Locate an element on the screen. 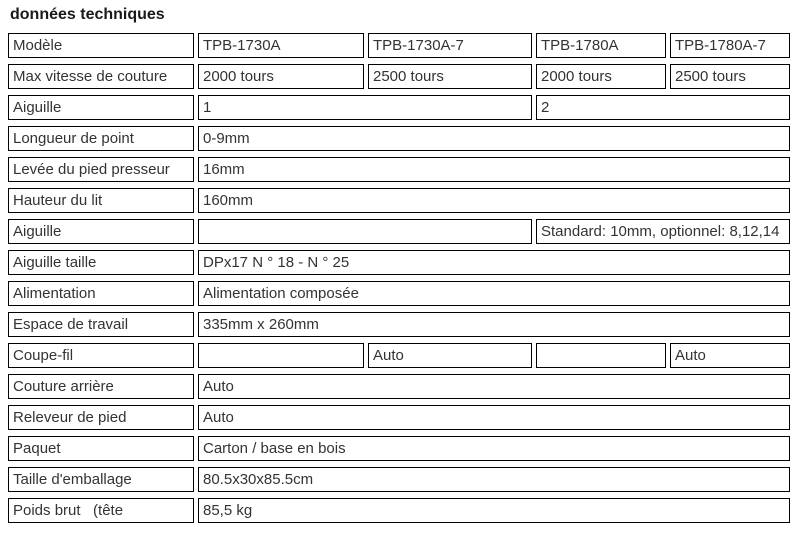 This screenshot has height=545, width=808. table-row-poids-brut: Poids brut (tête 85,5 kg is located at coordinates (399, 510).